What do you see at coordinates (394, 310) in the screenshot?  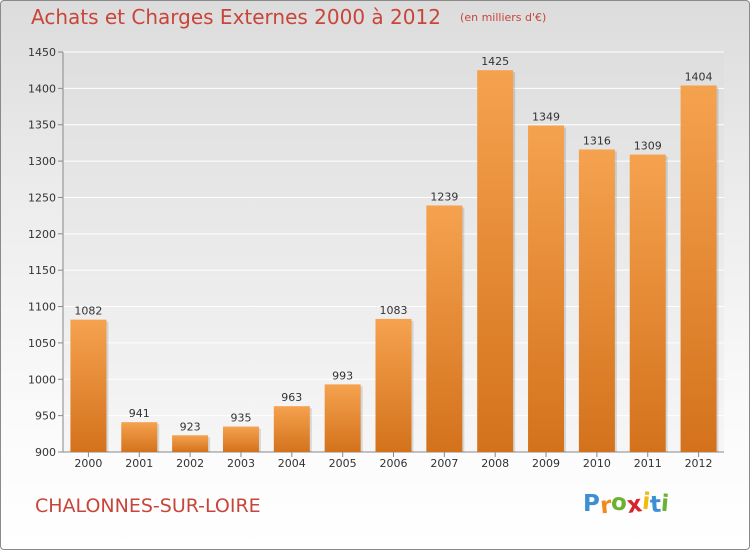 I see `data-label: 1083` at bounding box center [394, 310].